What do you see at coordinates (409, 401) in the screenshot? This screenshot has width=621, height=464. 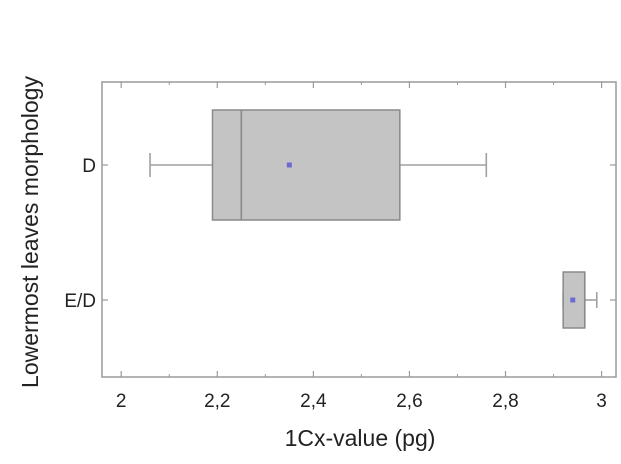 I see `x-tick-label: 2,6` at bounding box center [409, 401].